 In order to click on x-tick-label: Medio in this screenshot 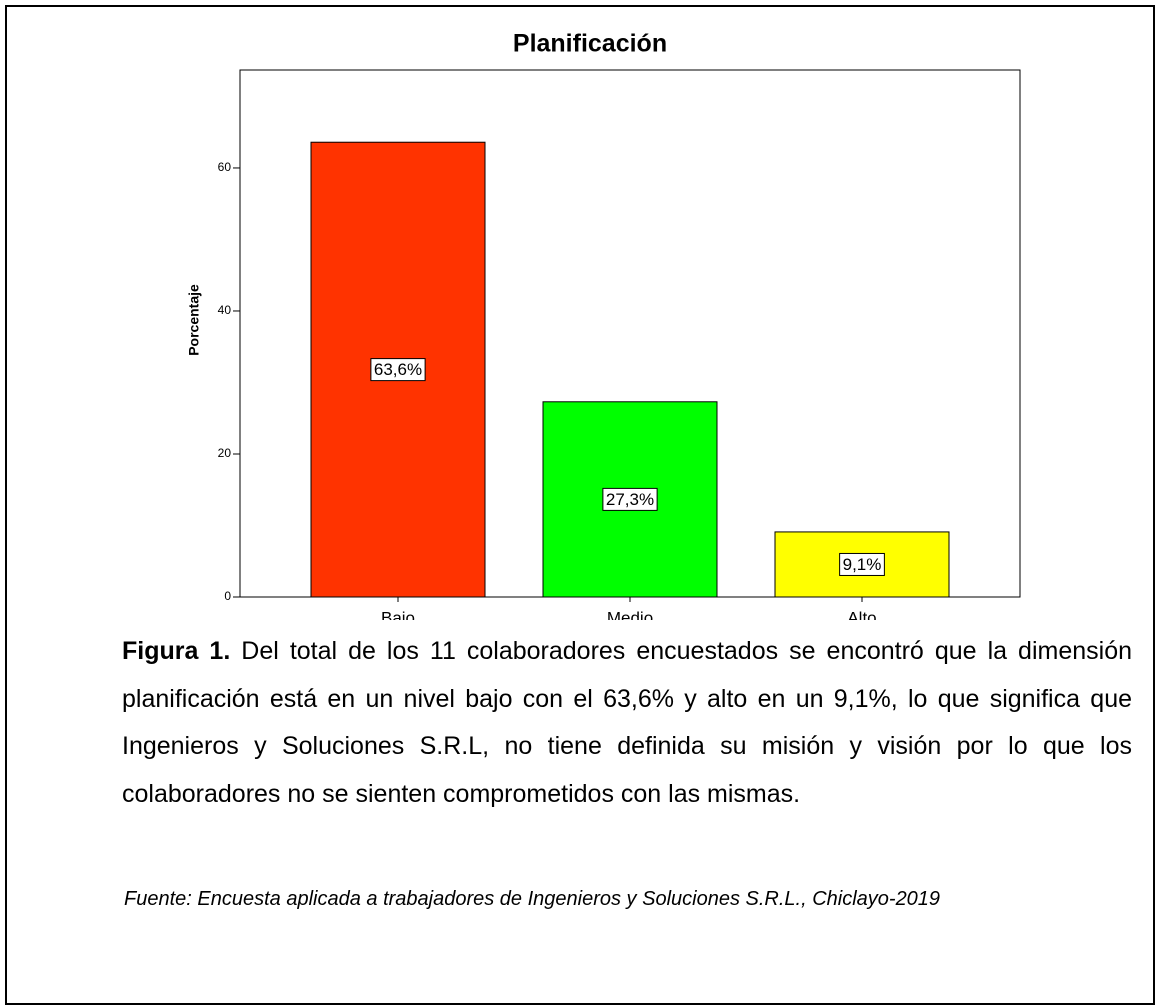, I will do `click(630, 614)`.